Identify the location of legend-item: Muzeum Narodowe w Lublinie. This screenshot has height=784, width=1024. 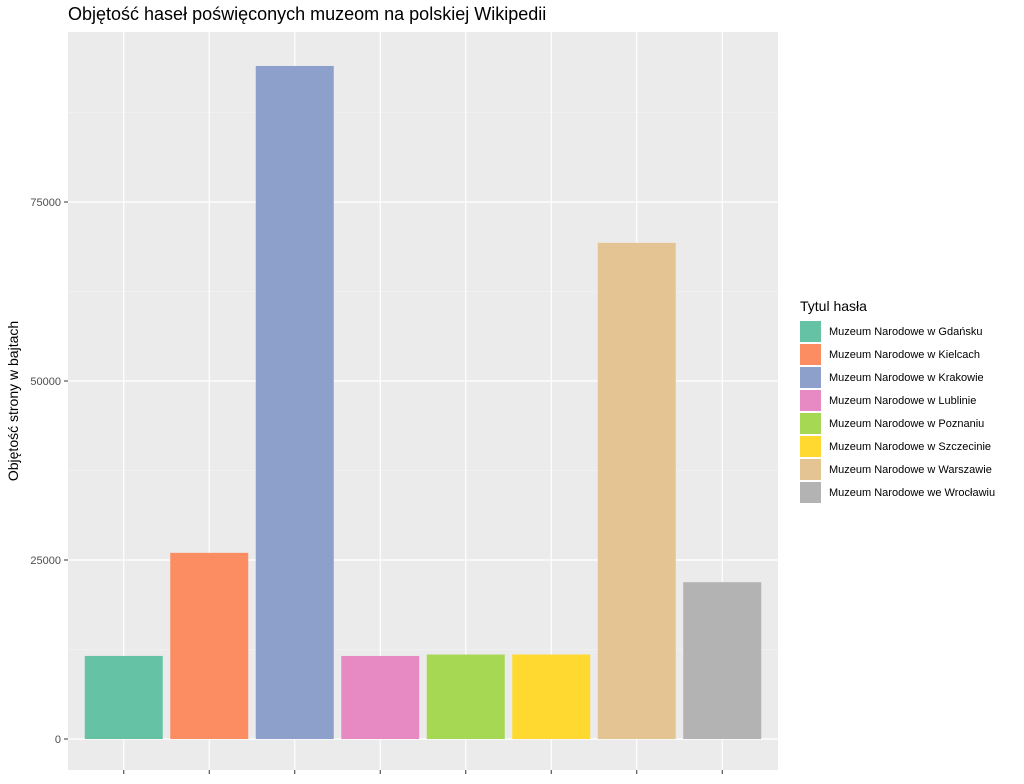
(897, 400).